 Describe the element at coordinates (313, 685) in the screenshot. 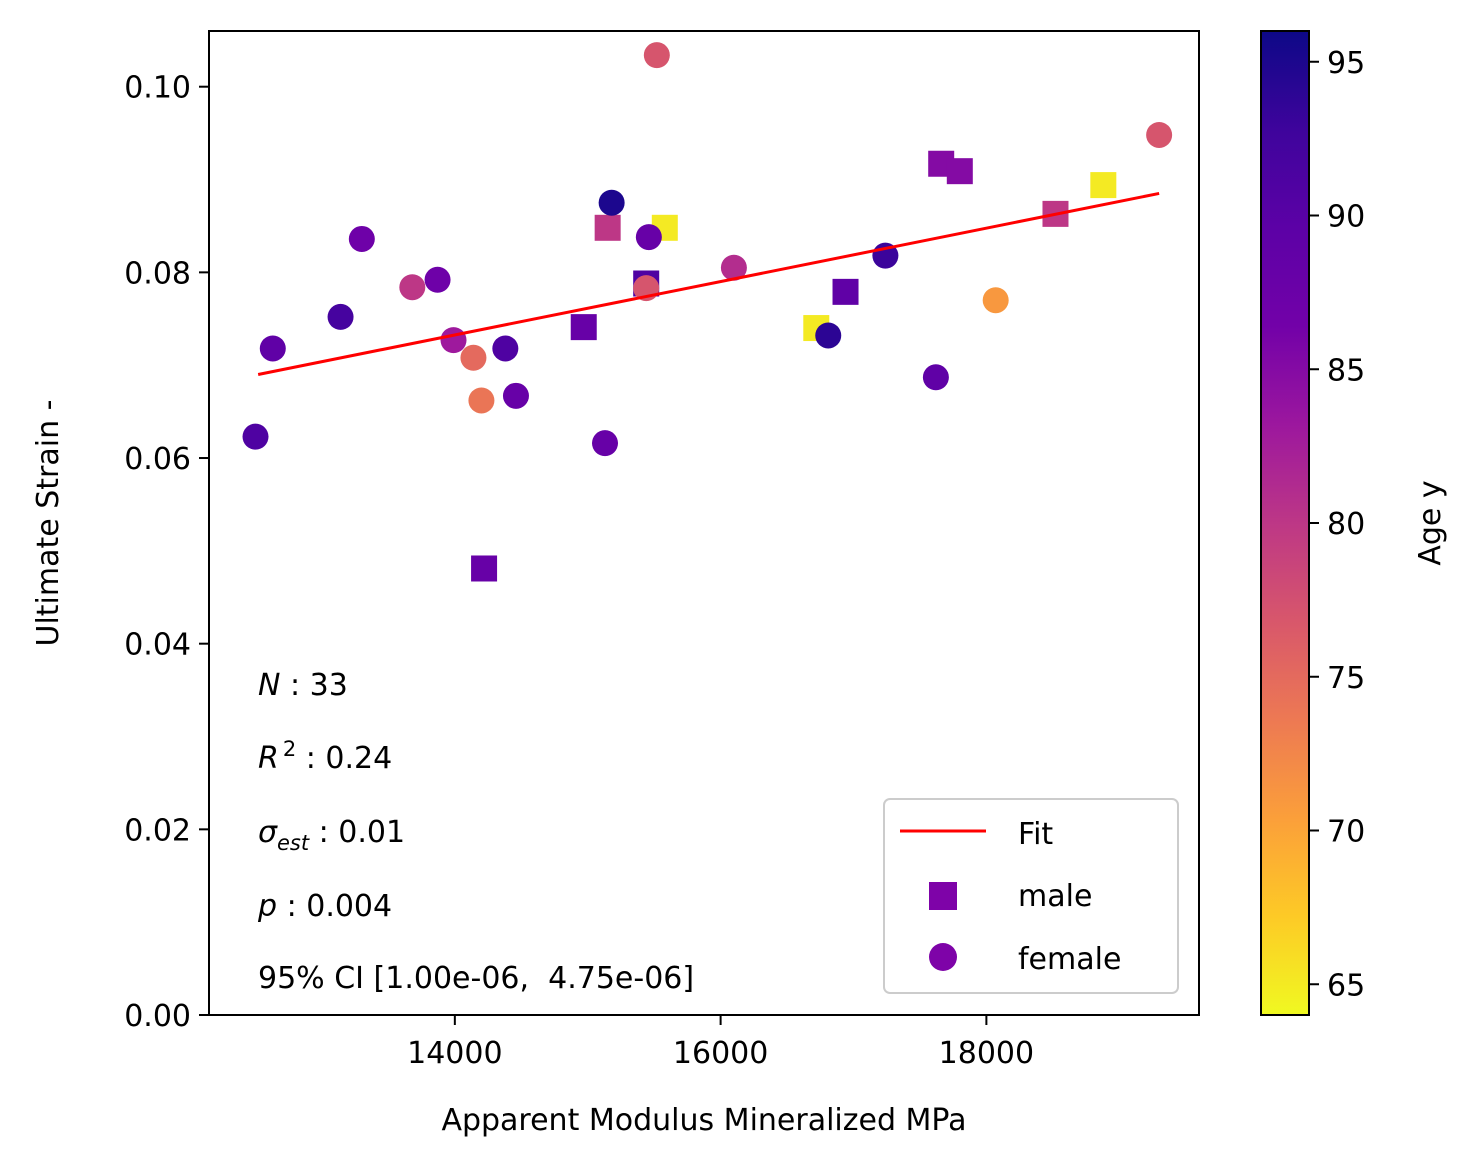

I see `stat-n-value: : 33` at that location.